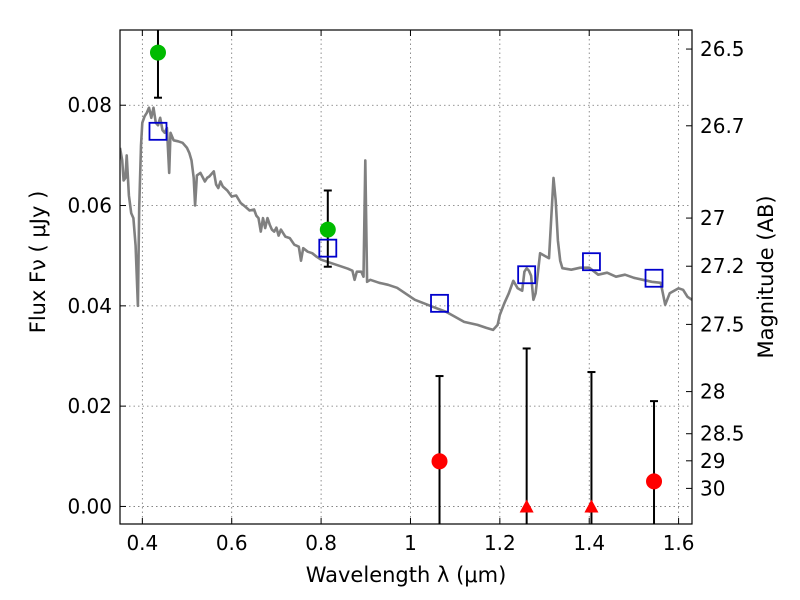  I want to click on y-tick-label: 0.02, so click(89, 406).